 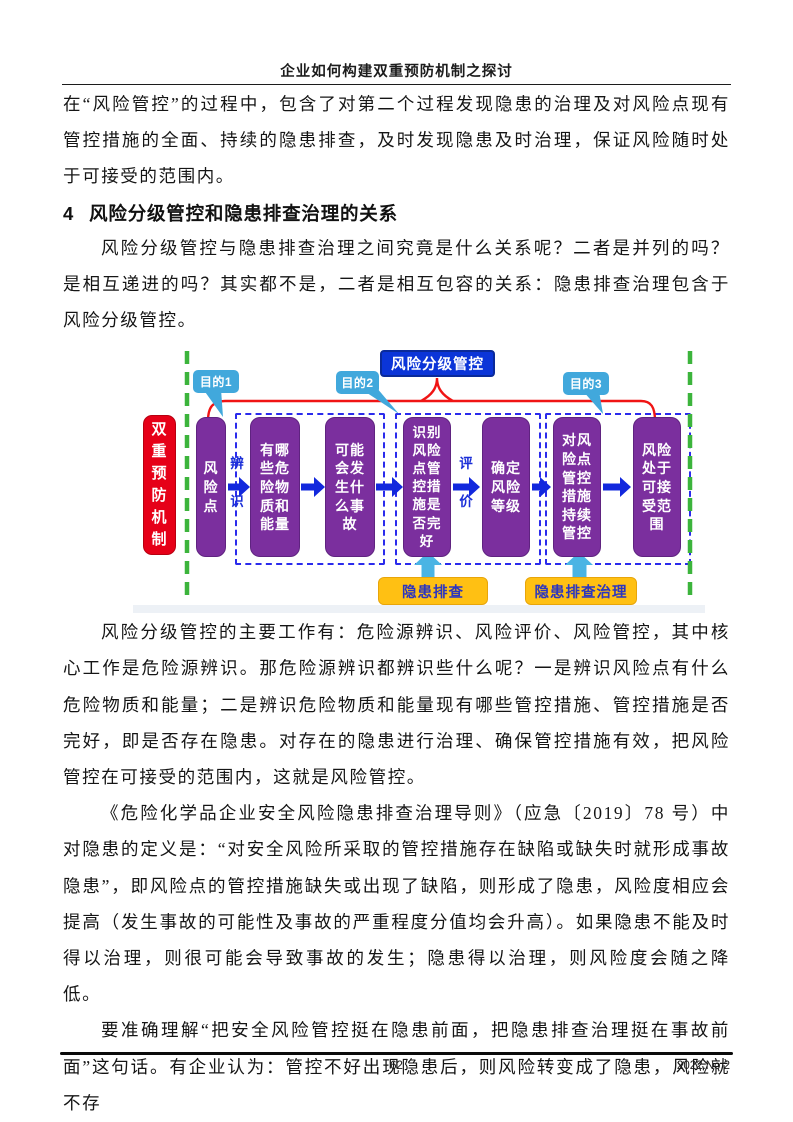 What do you see at coordinates (275, 487) in the screenshot?
I see `step-hazard-substances: 有哪些危险物质和能量` at bounding box center [275, 487].